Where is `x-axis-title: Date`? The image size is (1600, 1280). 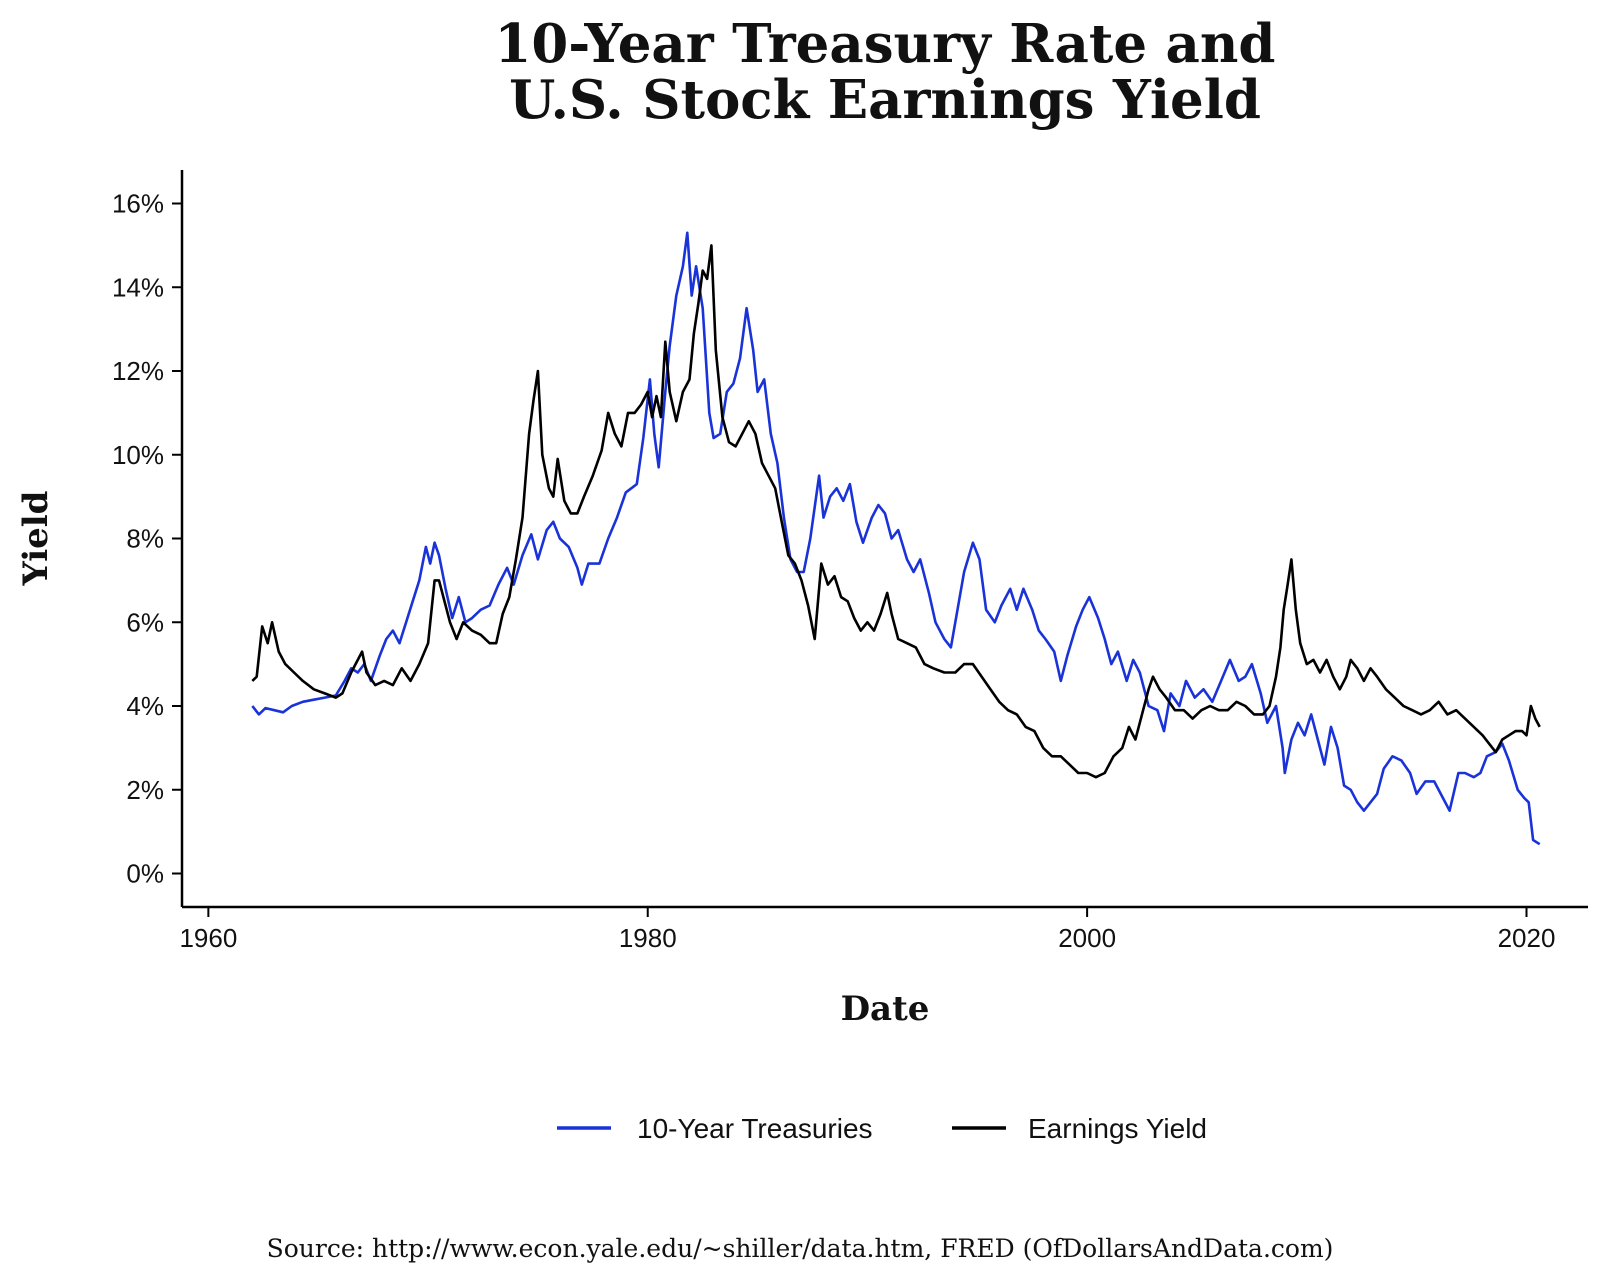
x-axis-title: Date is located at coordinates (885, 1009).